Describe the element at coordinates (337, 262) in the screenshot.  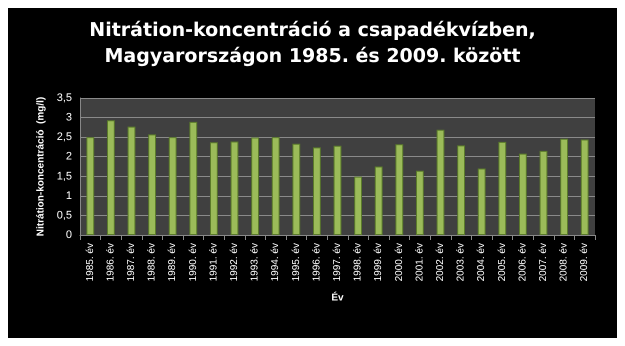
I see `x-tick-label: 1997. év` at that location.